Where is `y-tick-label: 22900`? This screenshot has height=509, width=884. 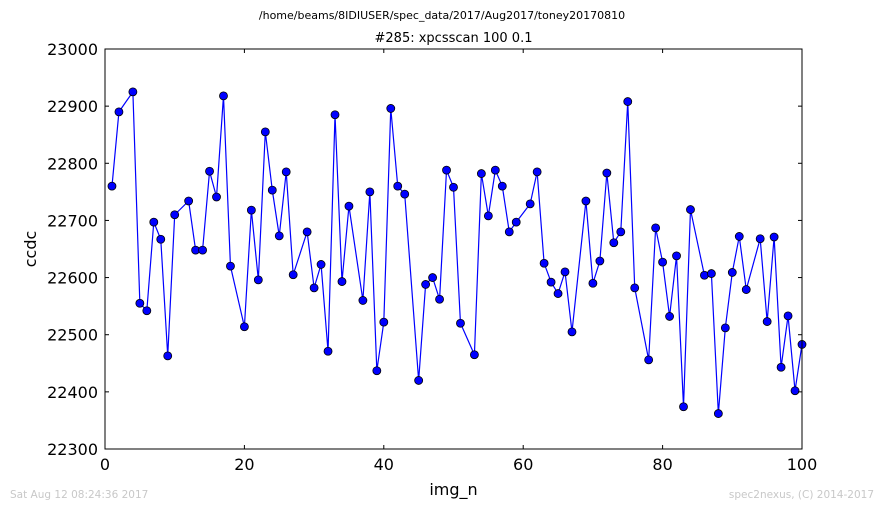
y-tick-label: 22900 is located at coordinates (72, 106).